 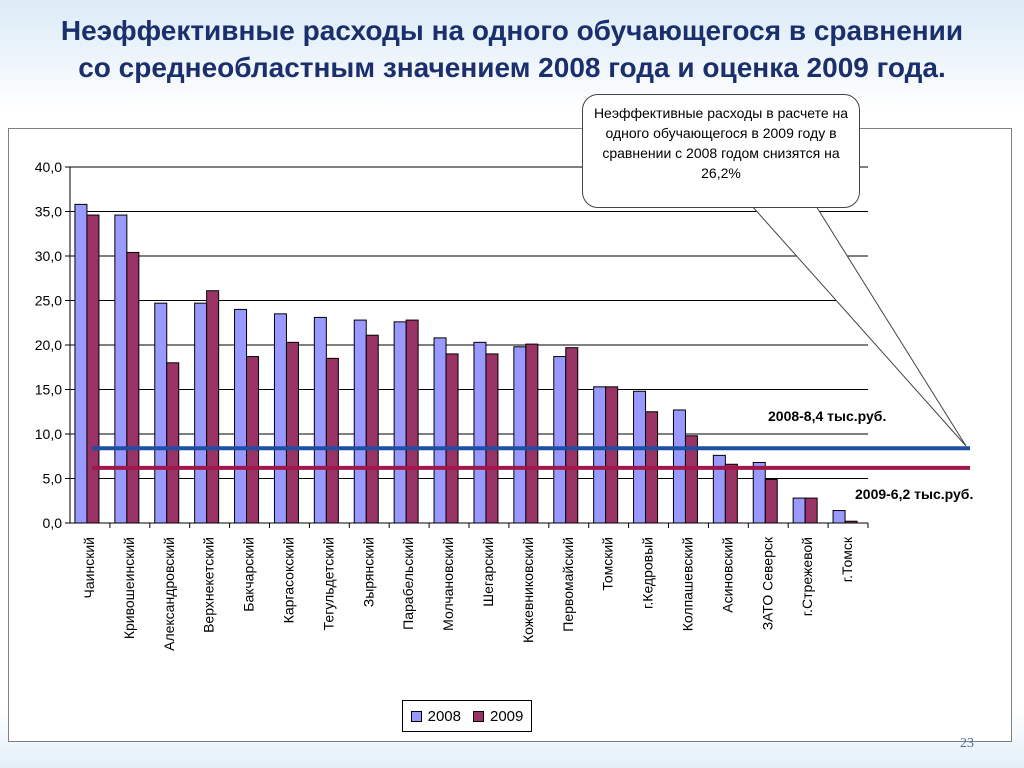 What do you see at coordinates (467, 716) in the screenshot?
I see `chart-legend: 2008 2009` at bounding box center [467, 716].